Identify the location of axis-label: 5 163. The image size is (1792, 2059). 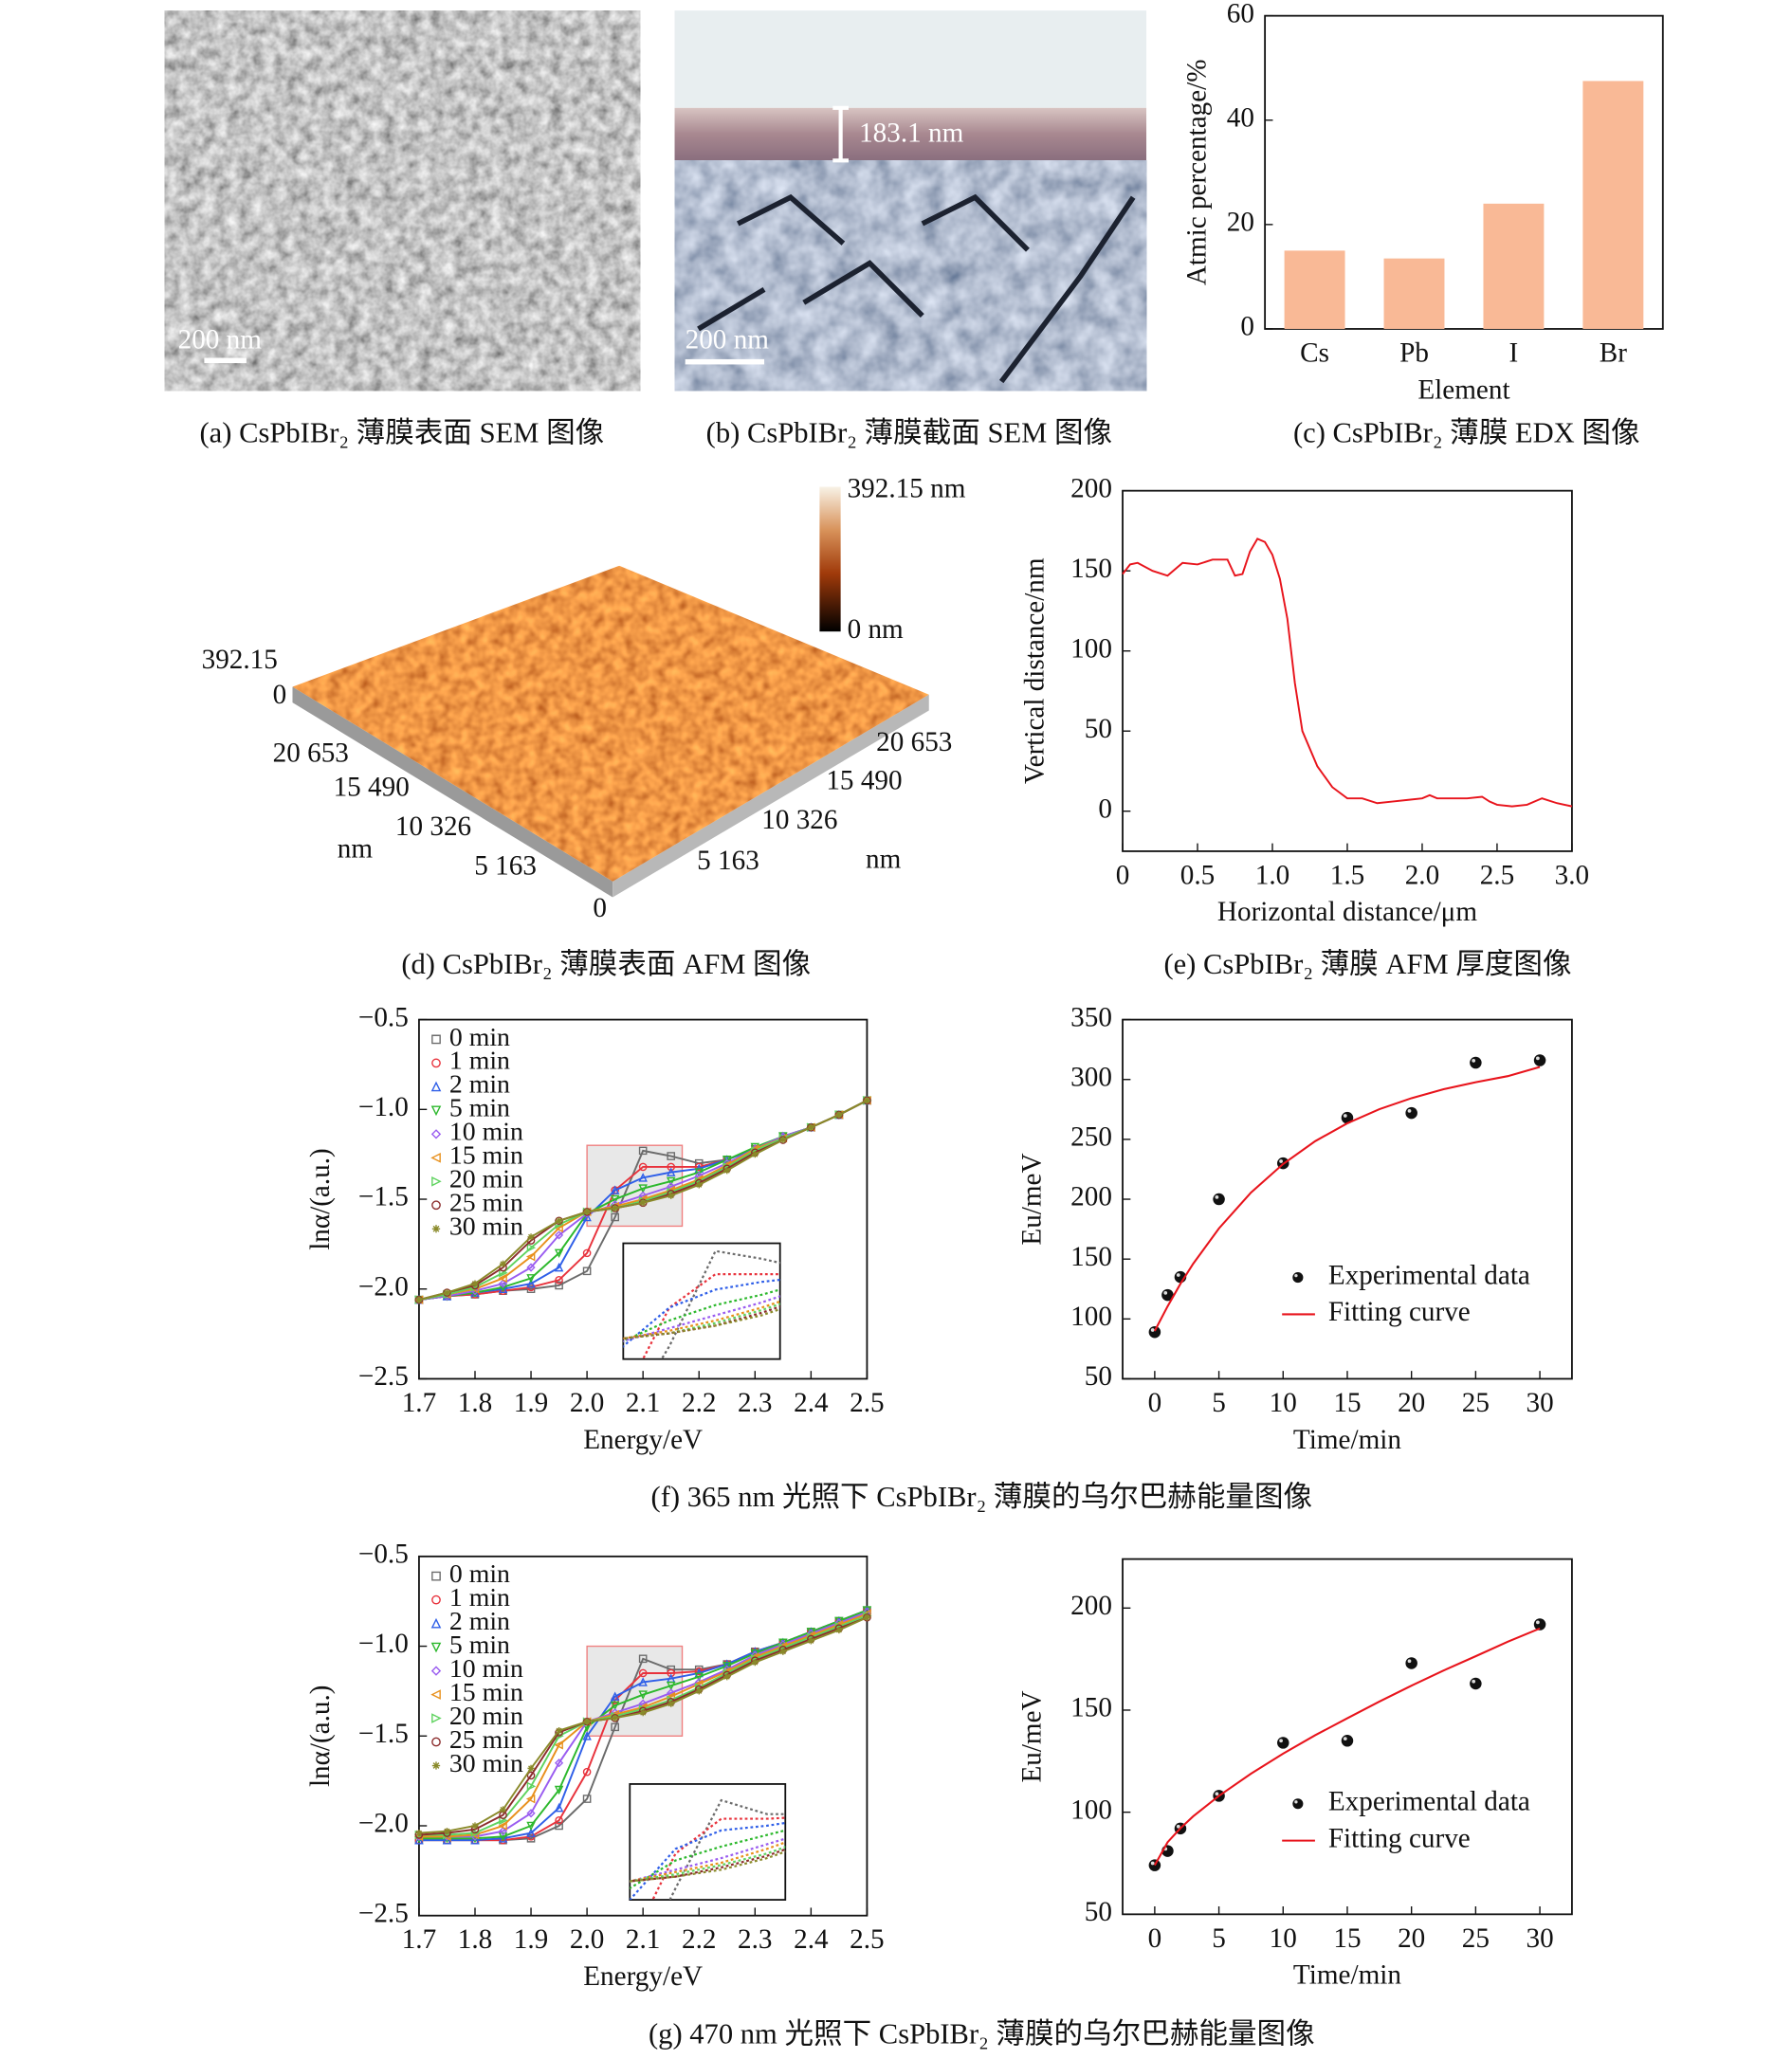
(728, 861).